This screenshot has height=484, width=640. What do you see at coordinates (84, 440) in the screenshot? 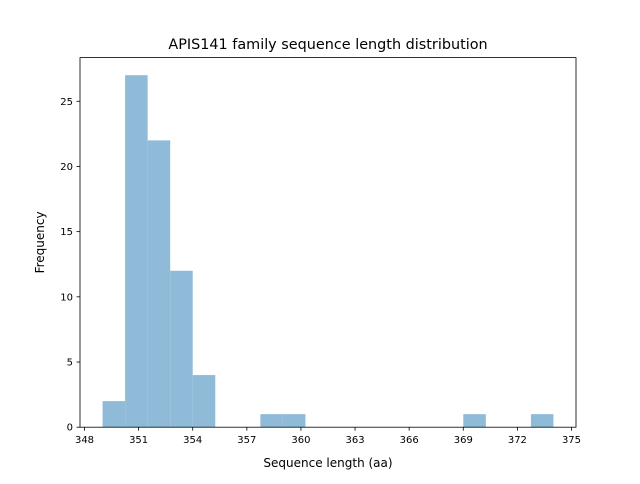
I see `x-tick-label: 348` at bounding box center [84, 440].